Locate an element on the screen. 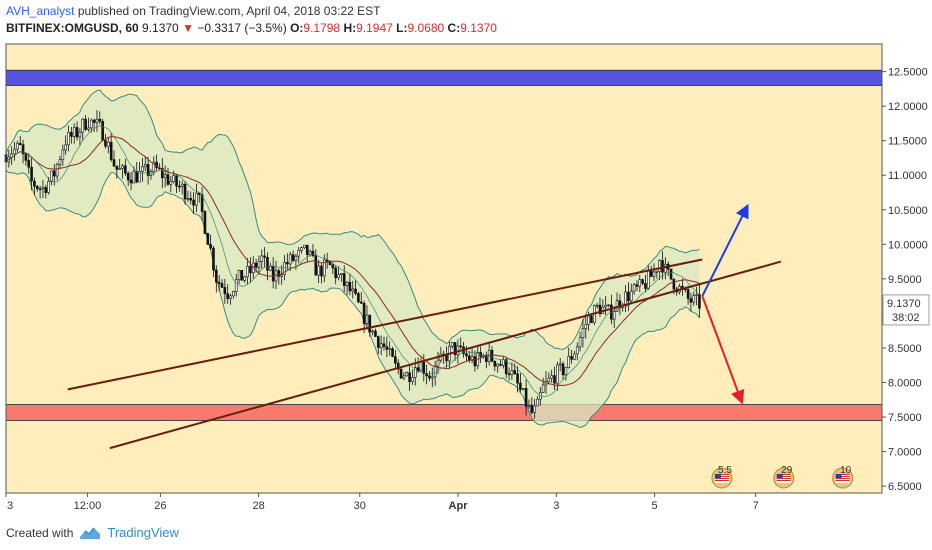 This screenshot has width=932, height=550. tradingview-link: TradingView is located at coordinates (143, 532).